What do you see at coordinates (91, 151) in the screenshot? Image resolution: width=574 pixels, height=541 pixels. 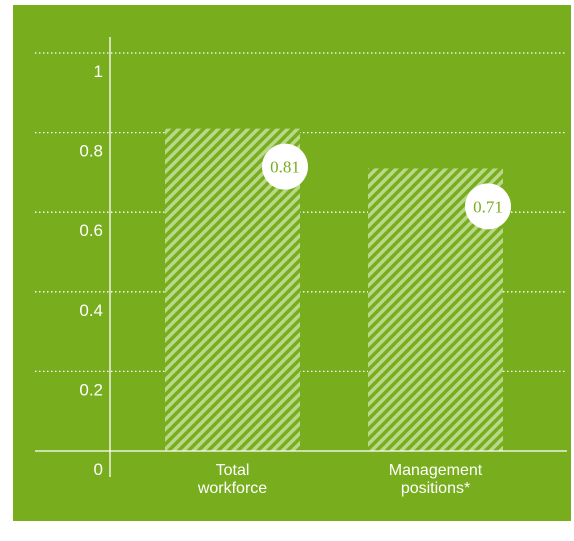 I see `y-tick-label-4: 0.8` at bounding box center [91, 151].